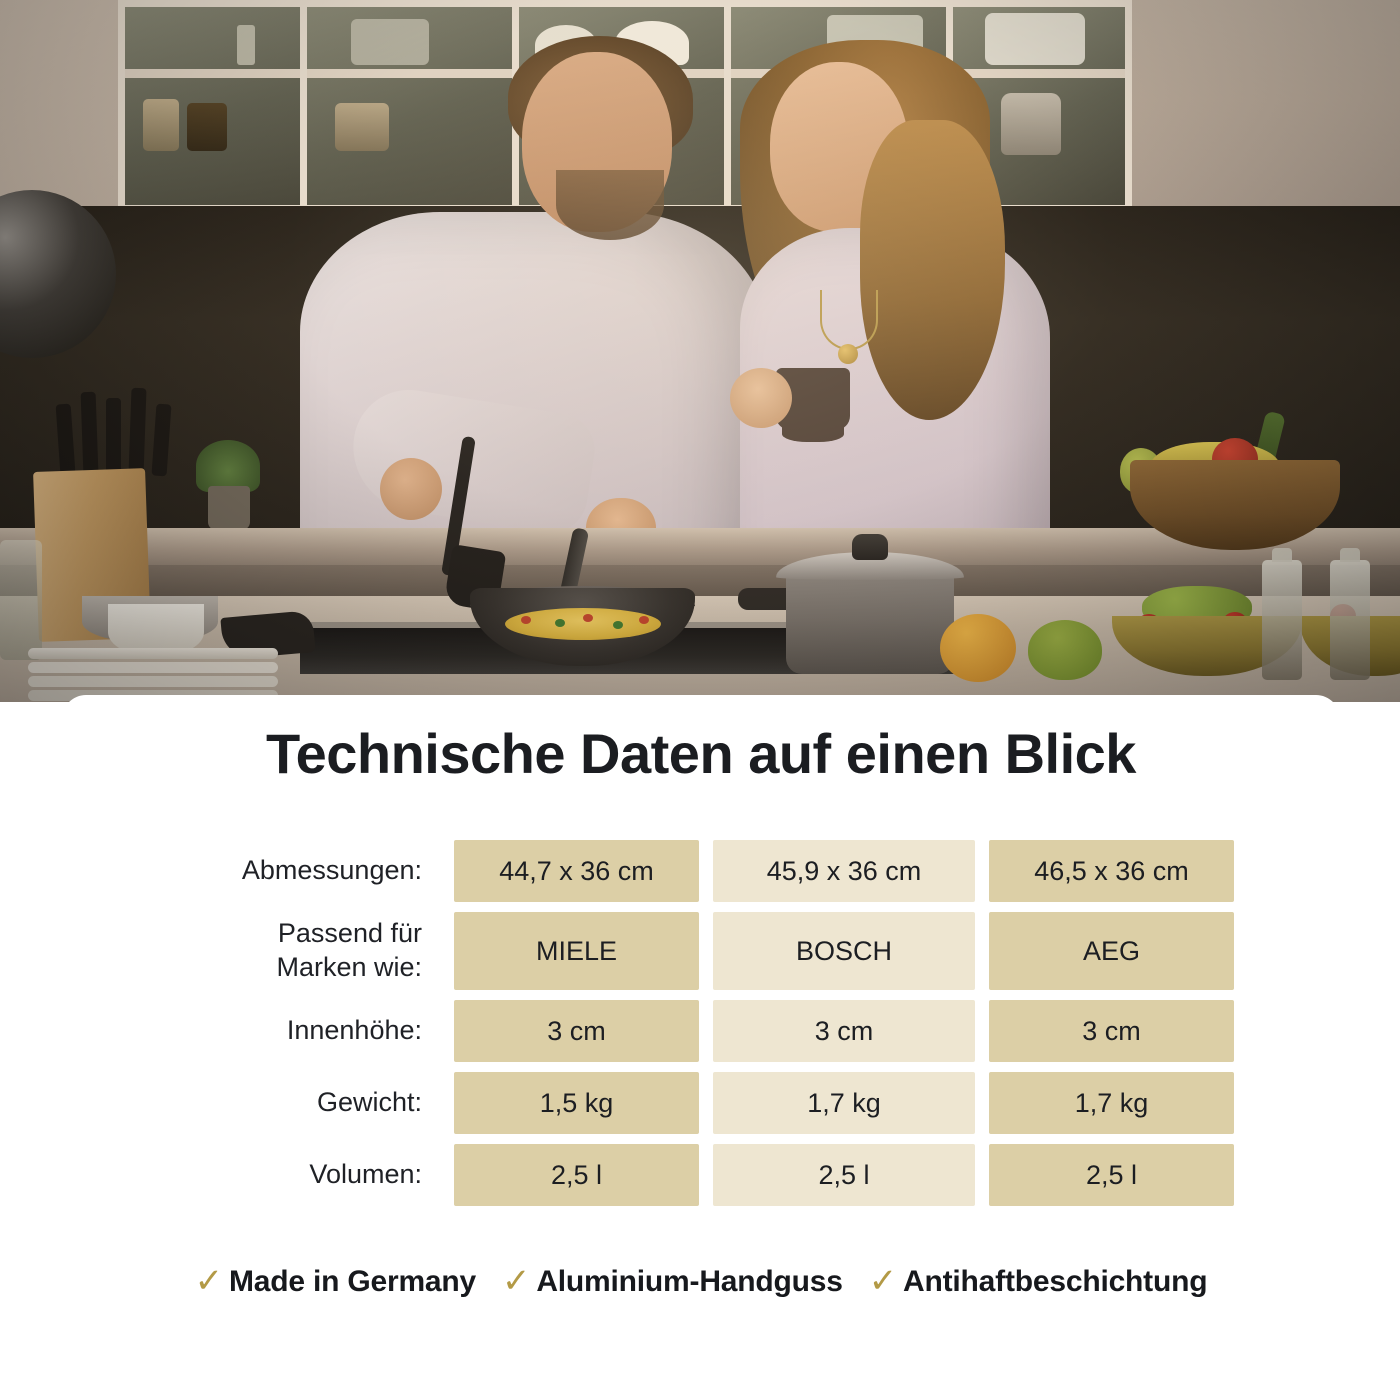 The image size is (1400, 1400). Describe the element at coordinates (349, 950) in the screenshot. I see `row-label: Passend für Marken wie:` at that location.